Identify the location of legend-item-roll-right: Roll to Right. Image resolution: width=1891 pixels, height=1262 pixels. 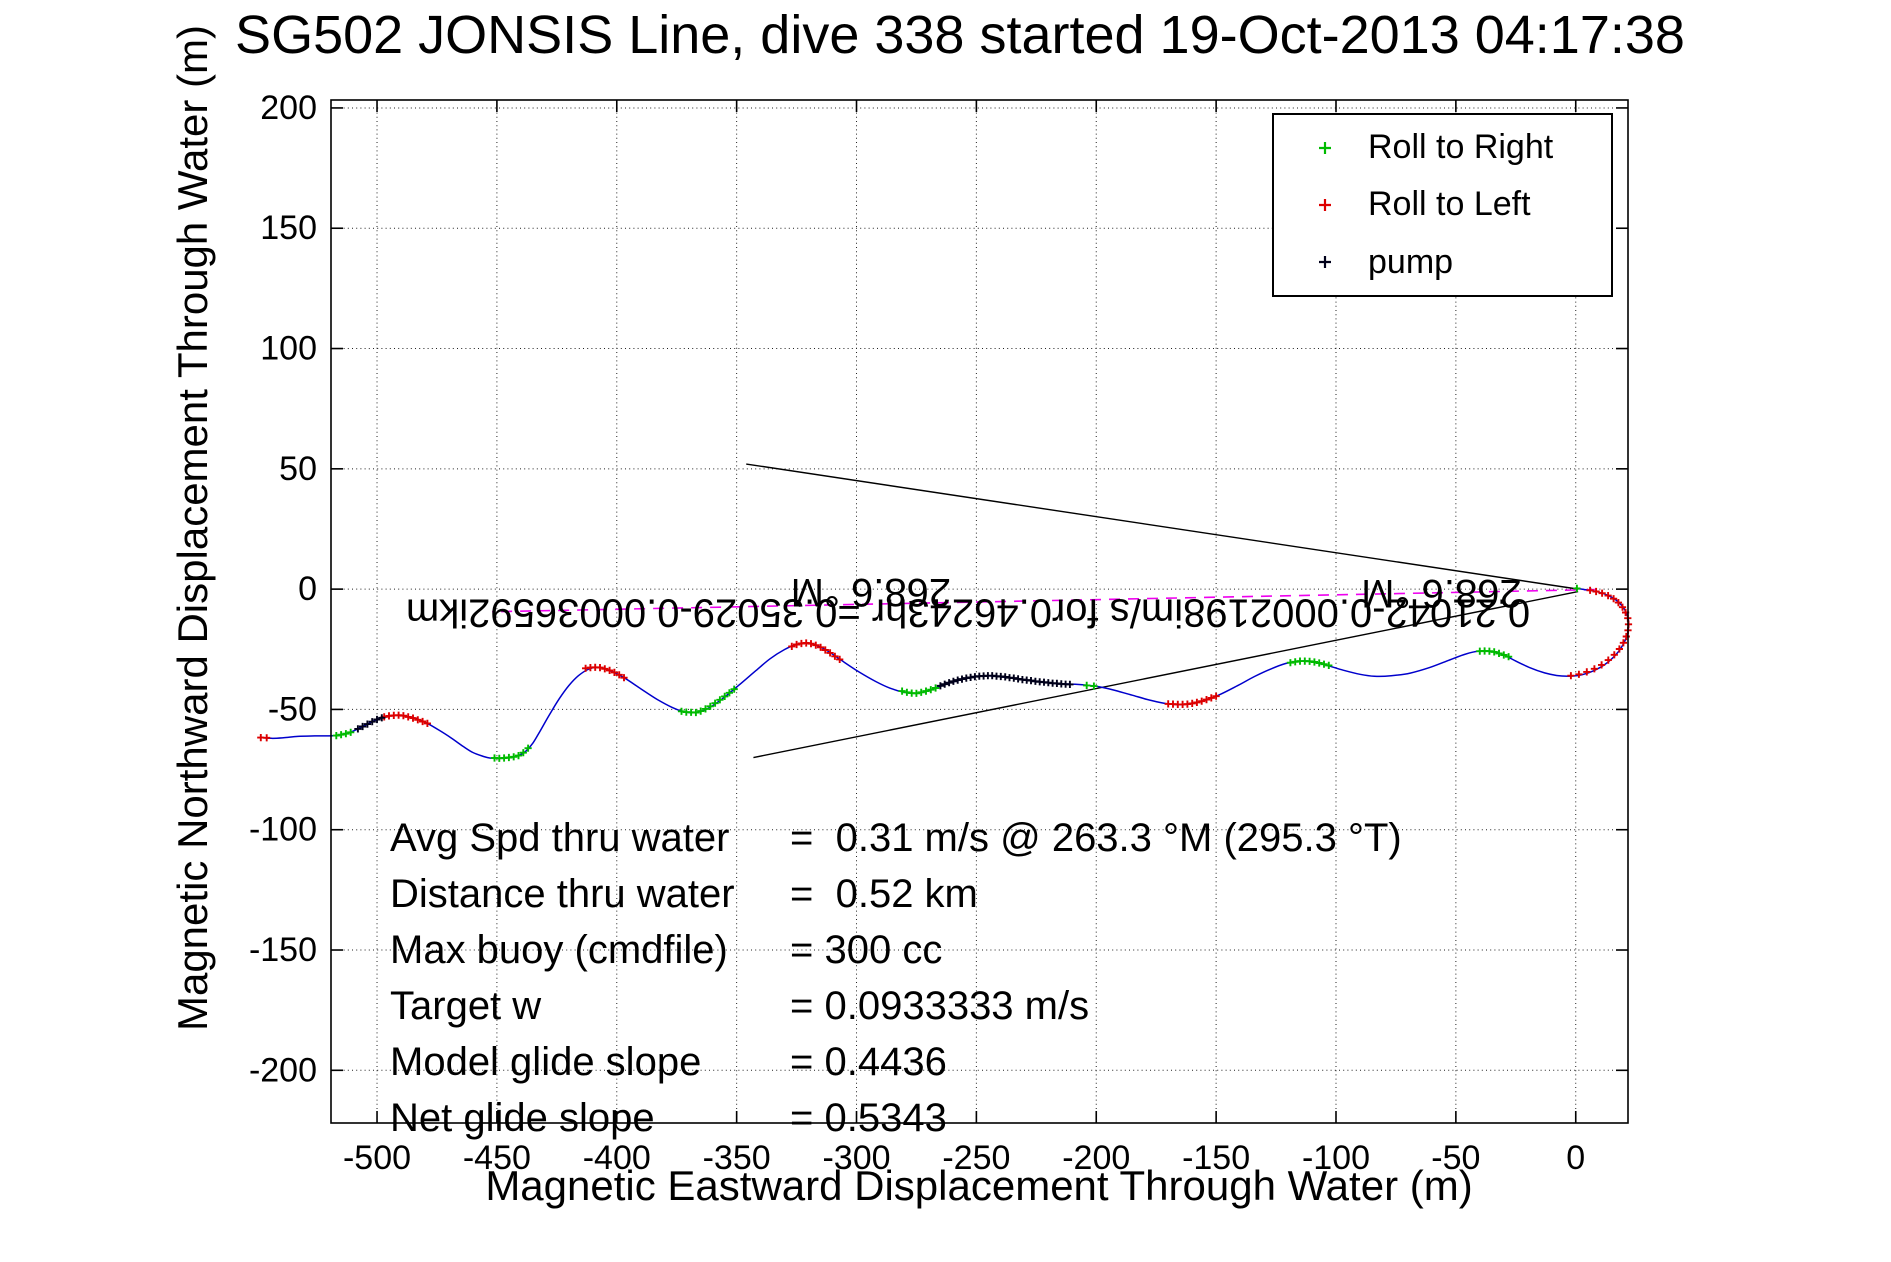
(1442, 147).